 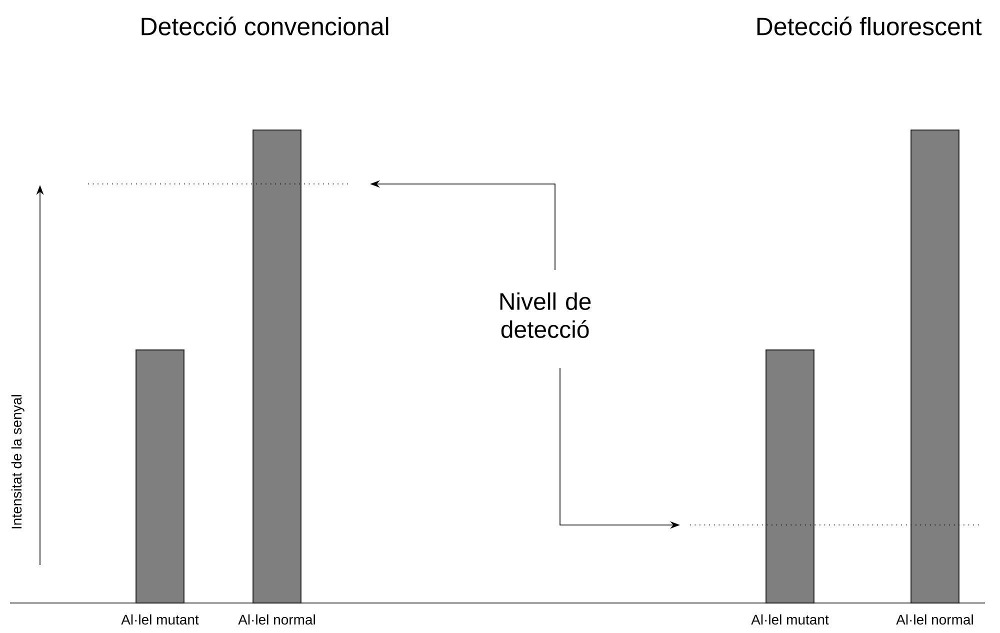 I want to click on chart-title: Detecció fluorescent, so click(x=869, y=26).